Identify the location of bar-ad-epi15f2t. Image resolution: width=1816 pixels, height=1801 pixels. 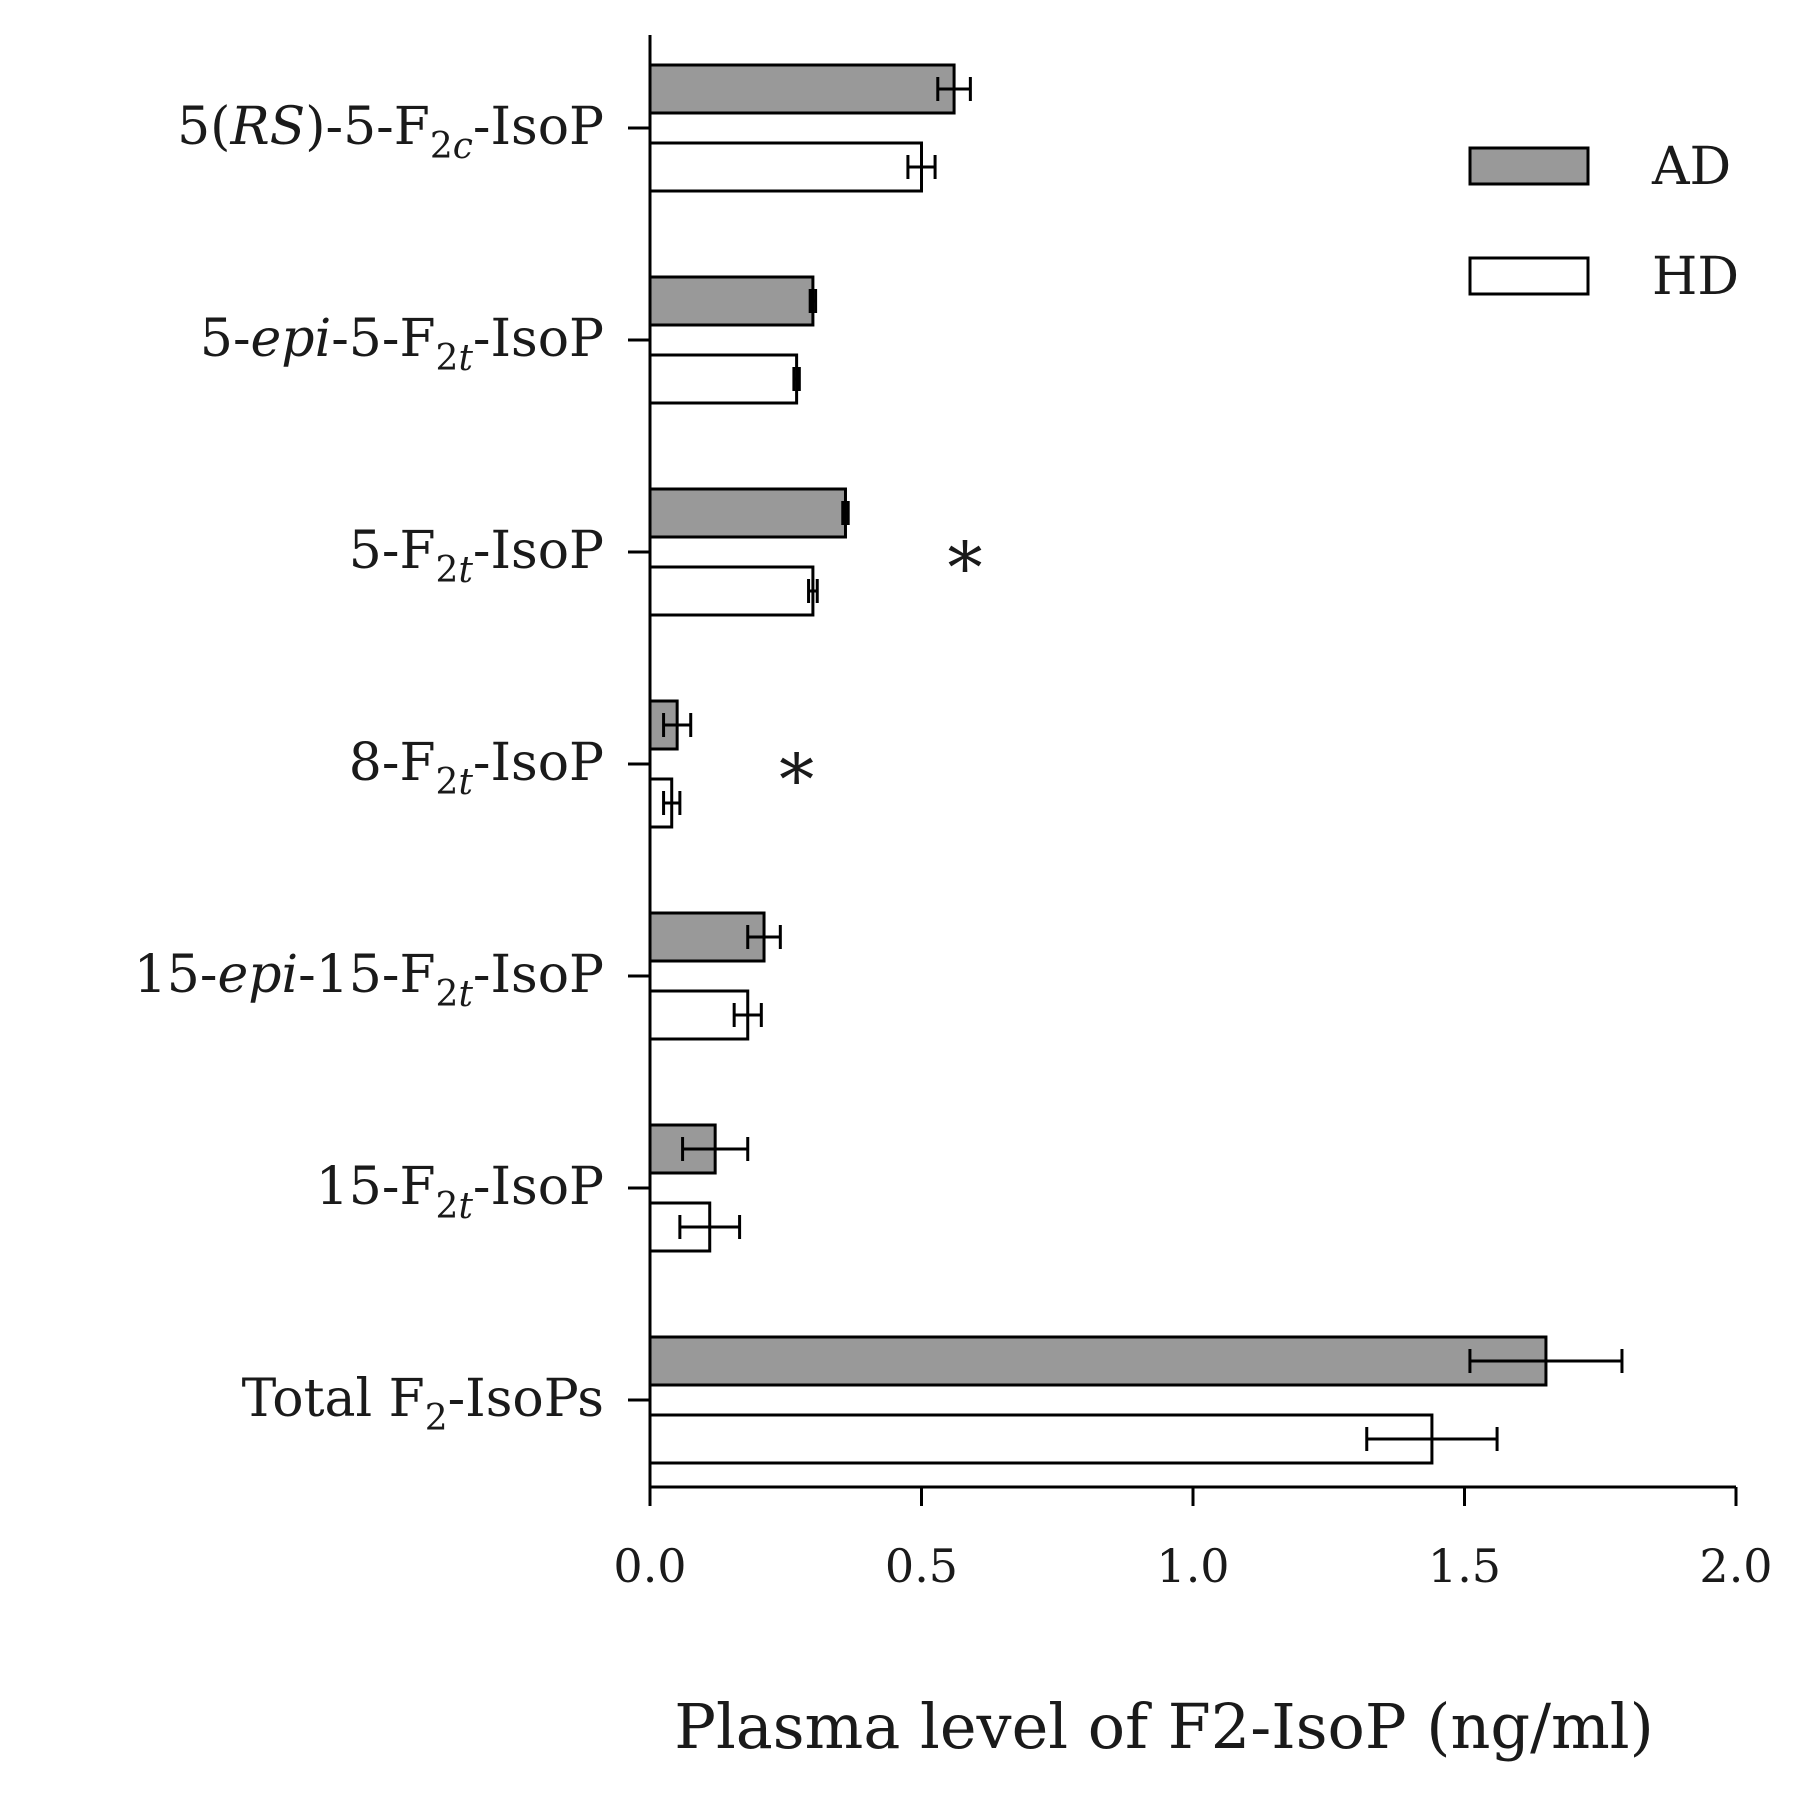
(707, 937).